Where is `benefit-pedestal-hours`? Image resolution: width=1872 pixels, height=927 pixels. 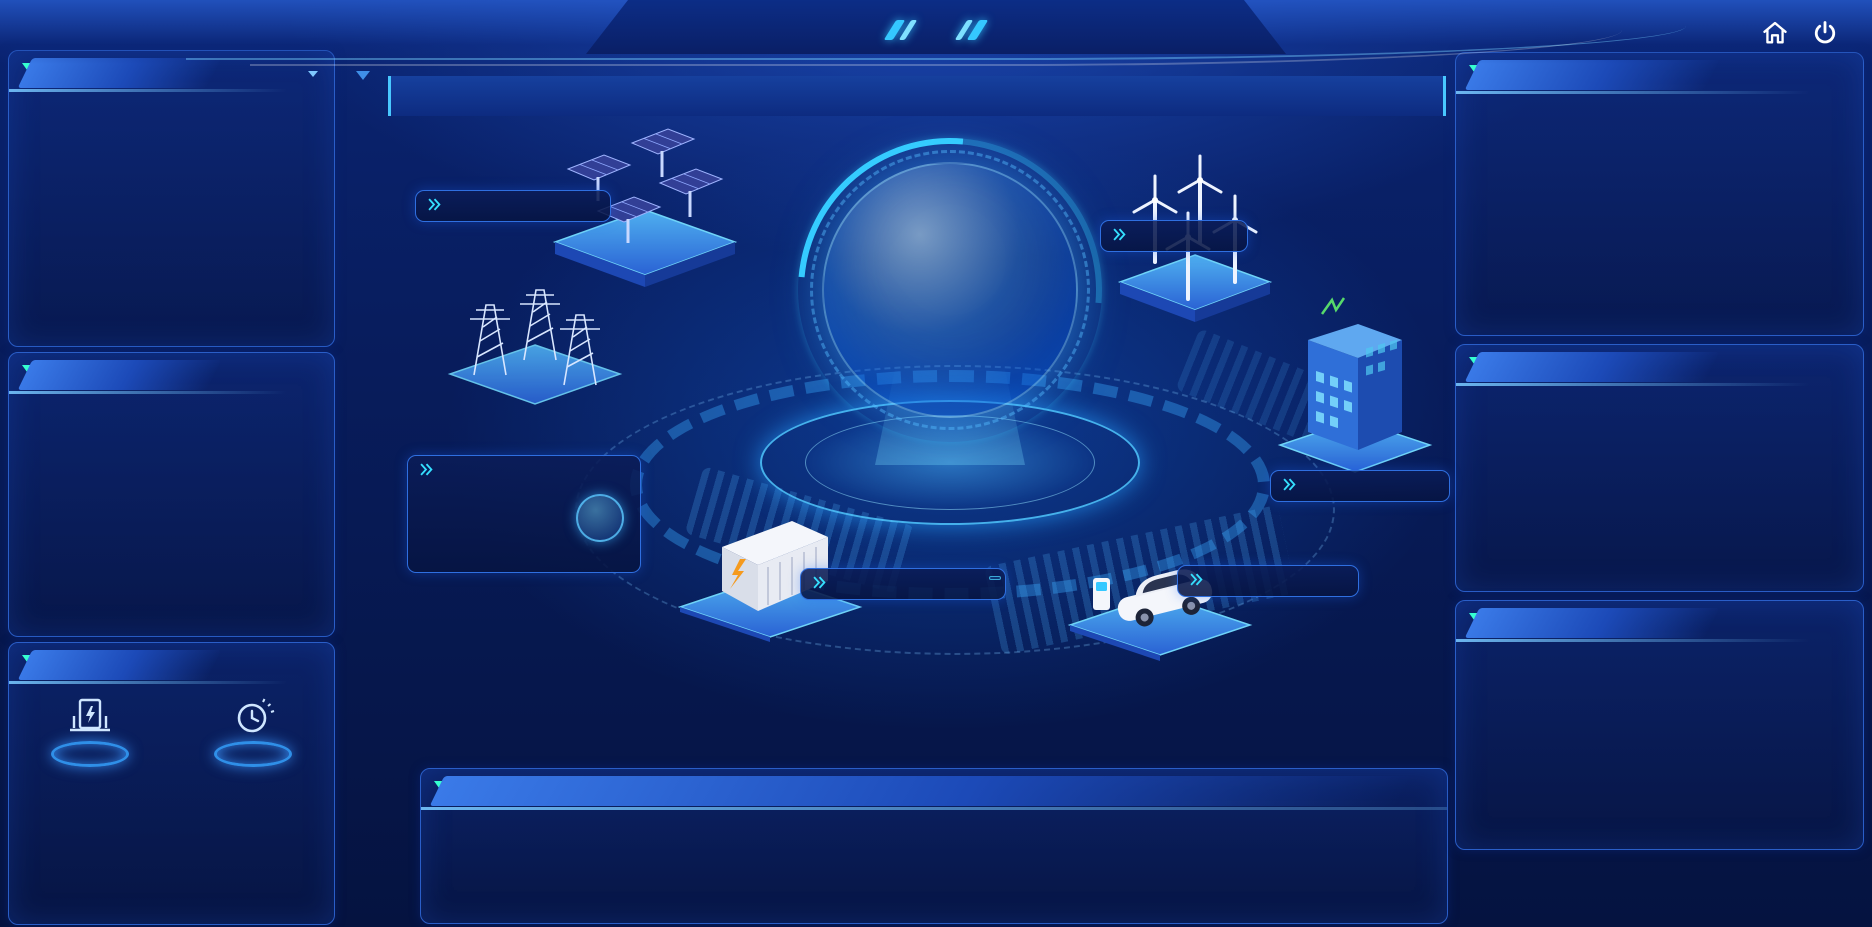 benefit-pedestal-hours is located at coordinates (253, 730).